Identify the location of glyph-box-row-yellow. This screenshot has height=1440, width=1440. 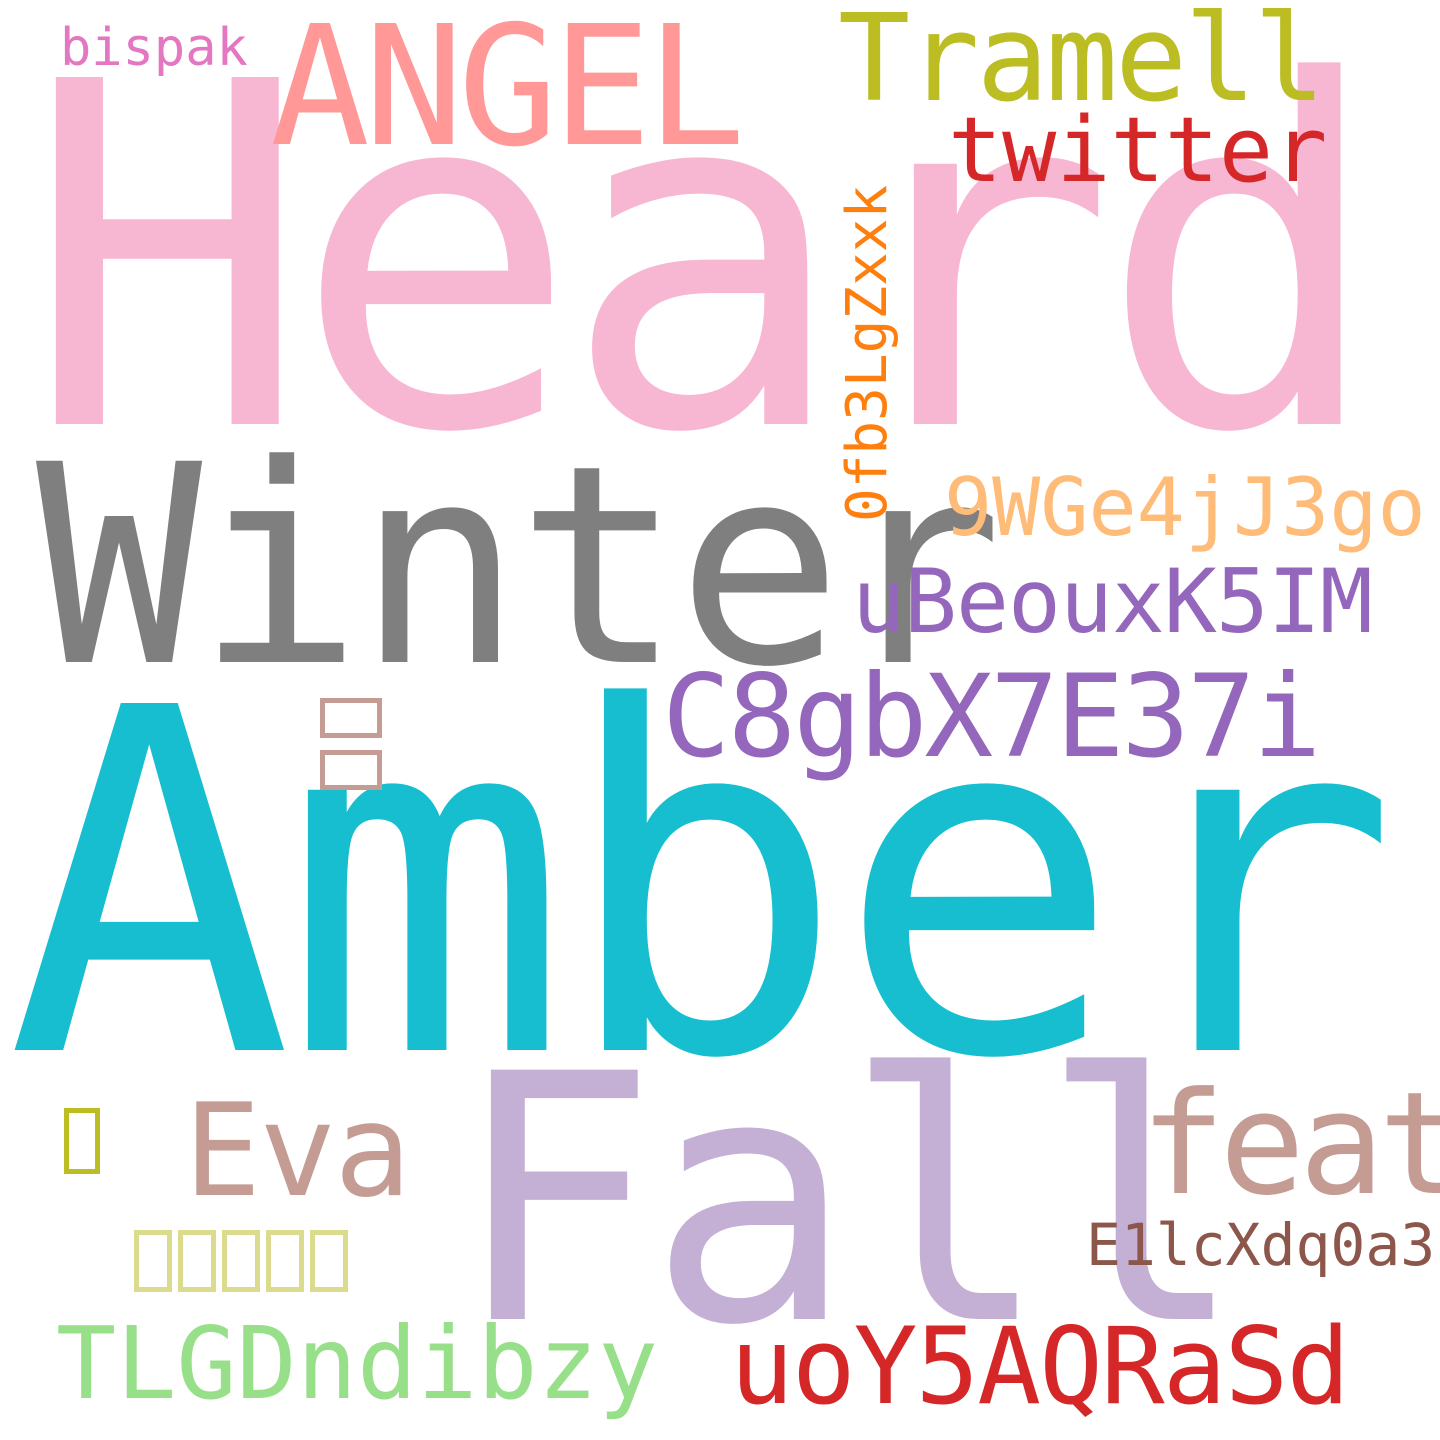
(244, 1261).